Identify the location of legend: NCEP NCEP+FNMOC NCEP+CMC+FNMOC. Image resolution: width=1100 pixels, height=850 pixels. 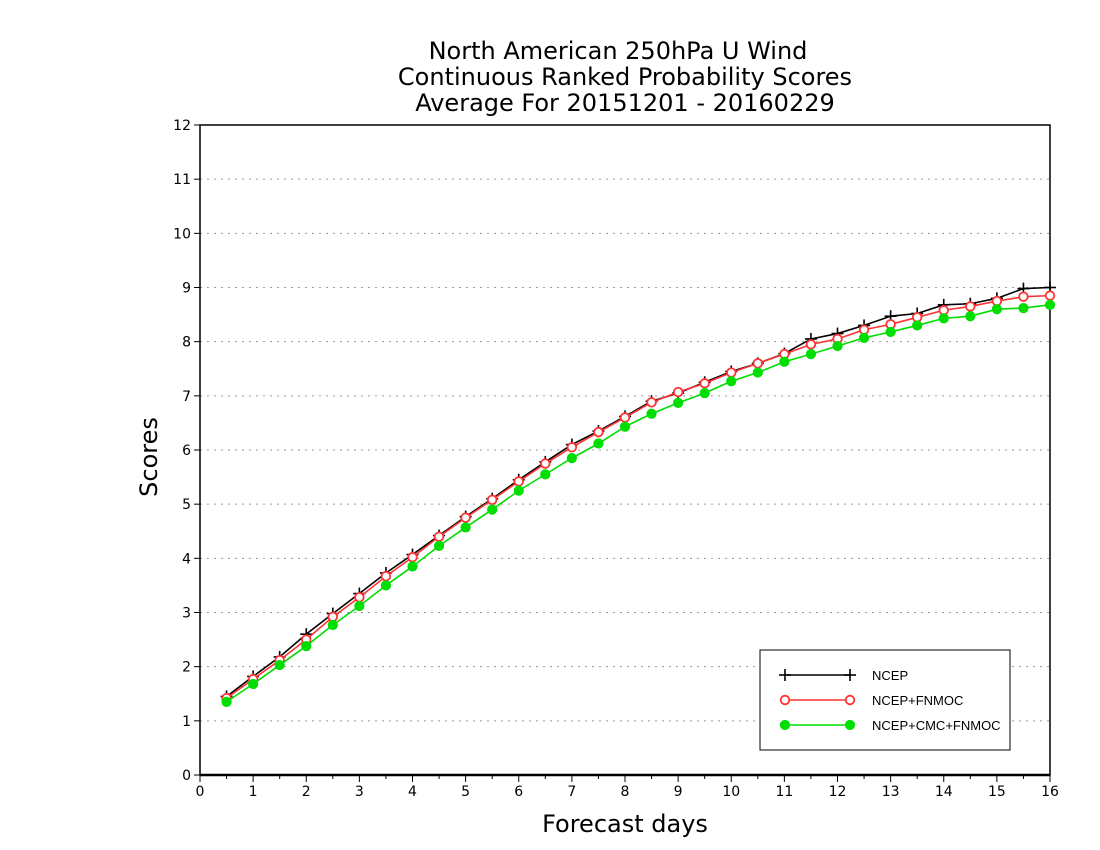
(885, 700).